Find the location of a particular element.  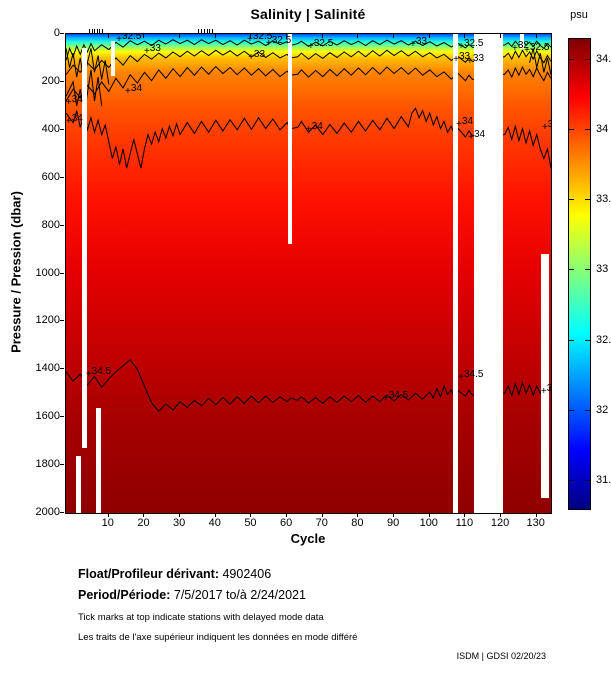

y-axis-tick-label: 1000 is located at coordinates (47, 272).